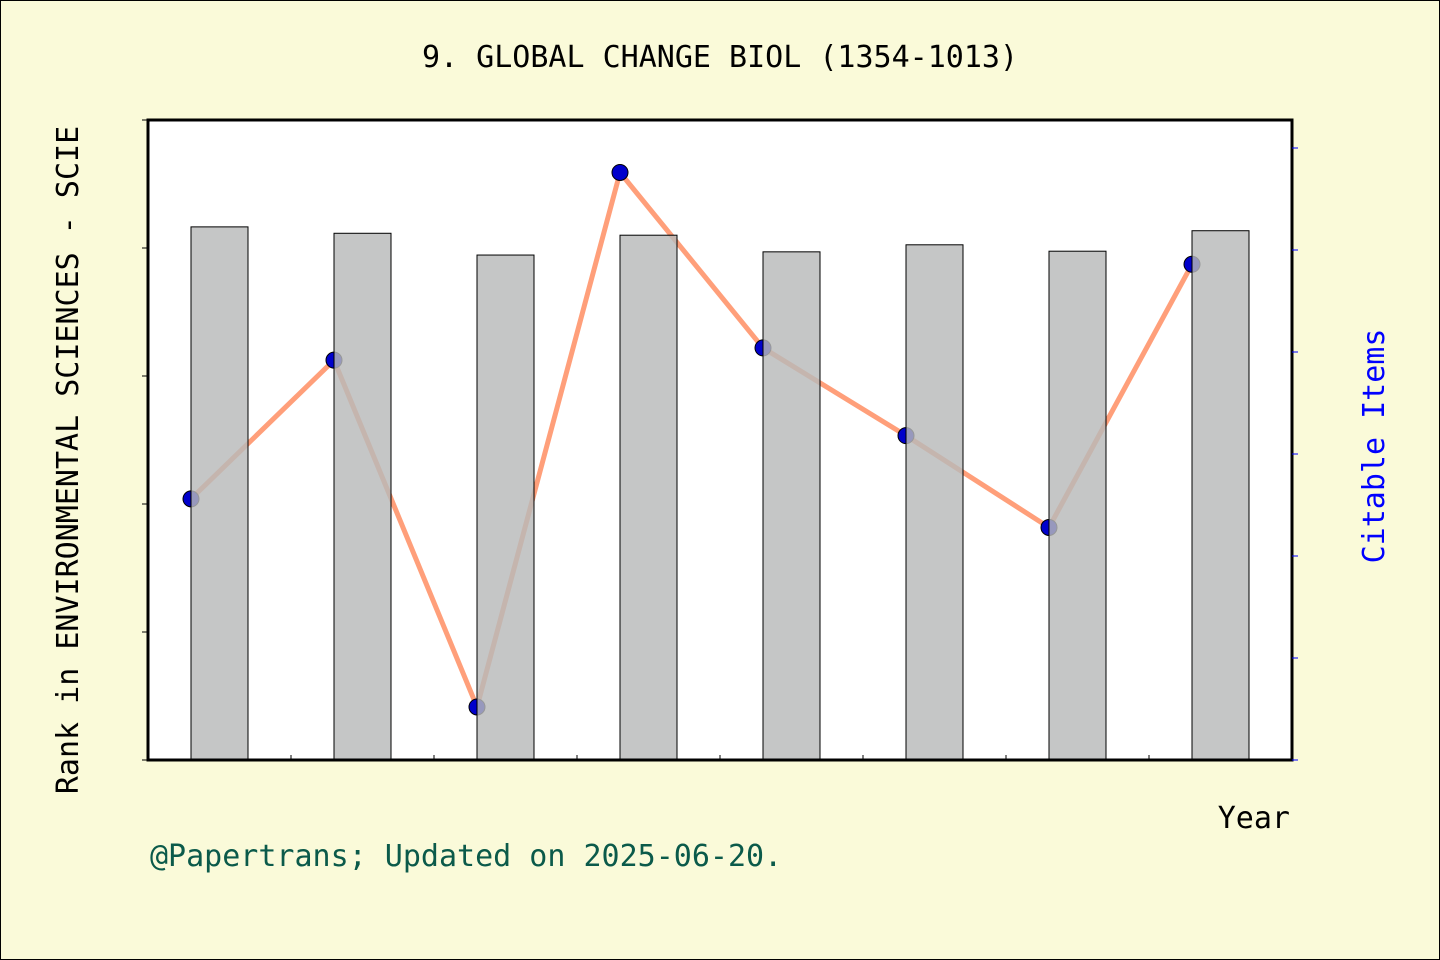 This screenshot has height=960, width=1440. What do you see at coordinates (720, 57) in the screenshot?
I see `chart-title: 9. GLOBAL CHANGE BIOL (1354-1013)` at bounding box center [720, 57].